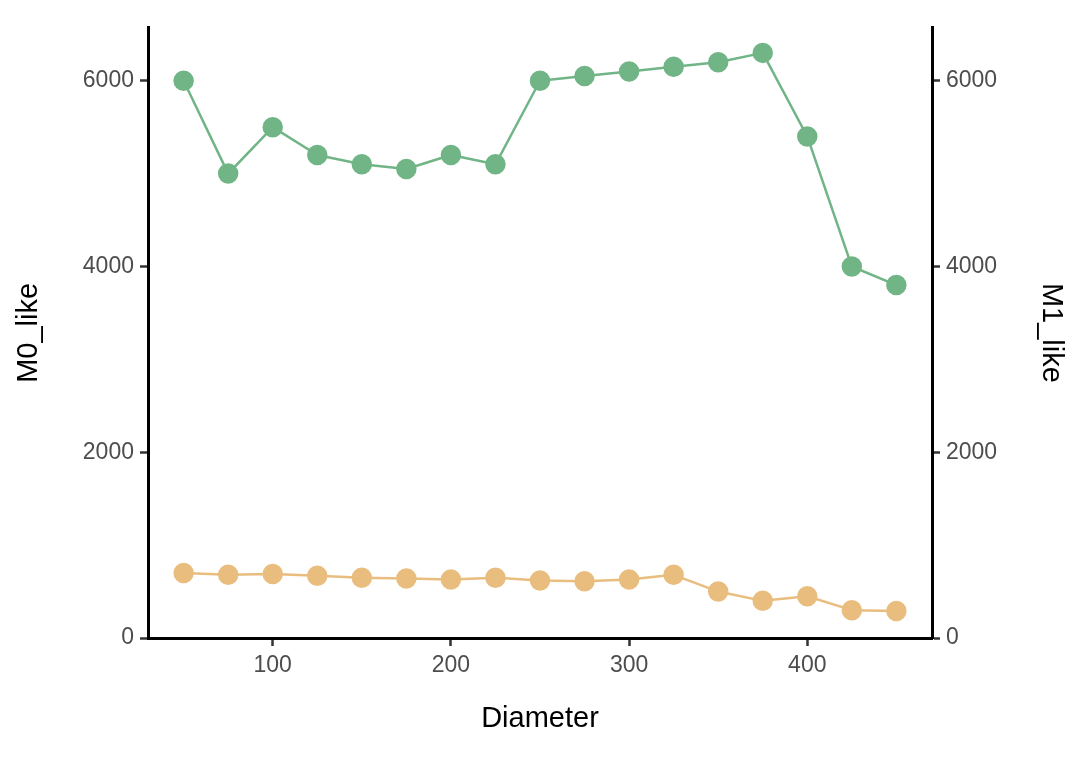  Describe the element at coordinates (272, 664) in the screenshot. I see `x-tick-label: 100` at that location.